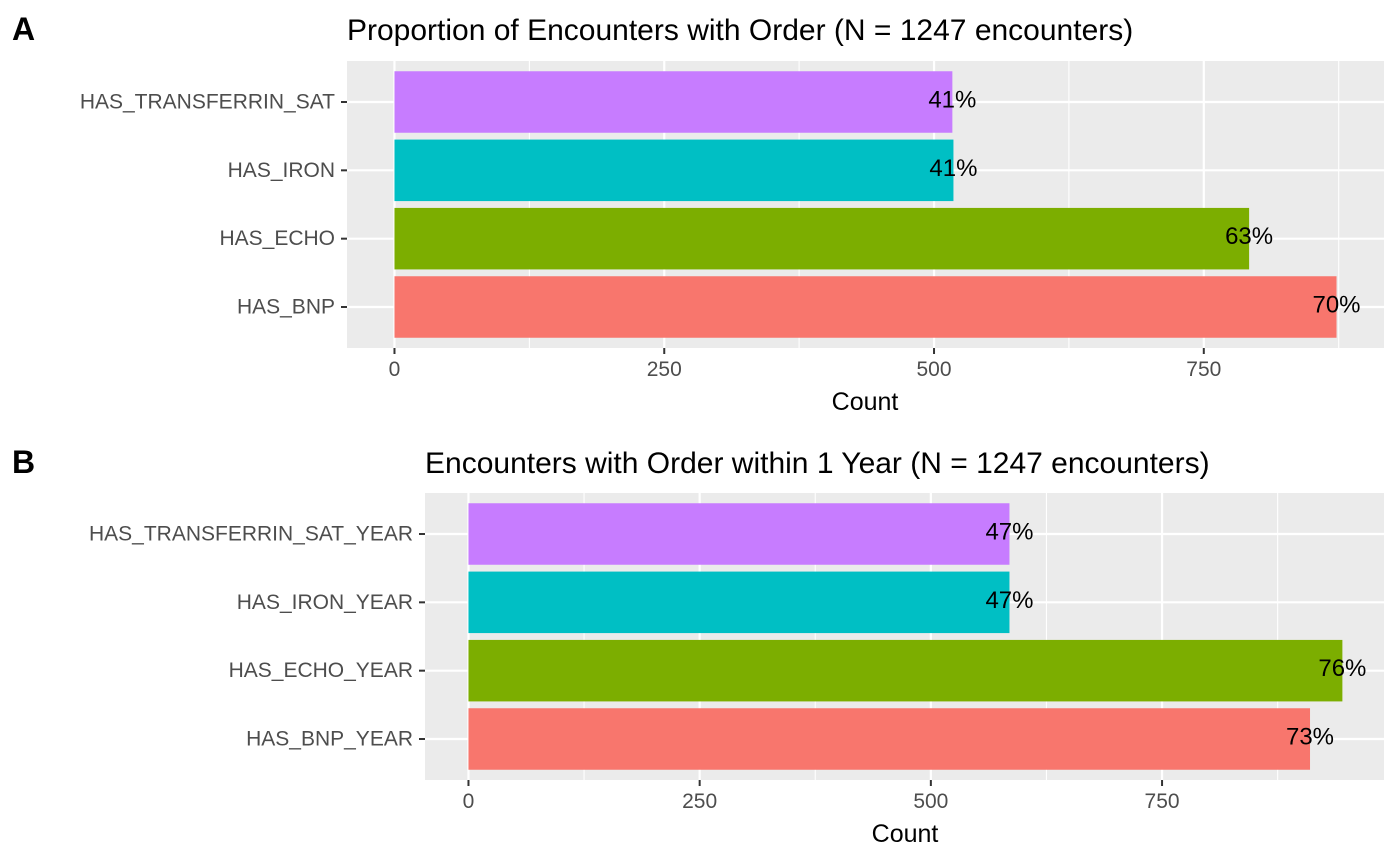 Image resolution: width=1400 pixels, height=865 pixels. I want to click on panel-b-category-label: HAS_IRON_YEAR, so click(325, 602).